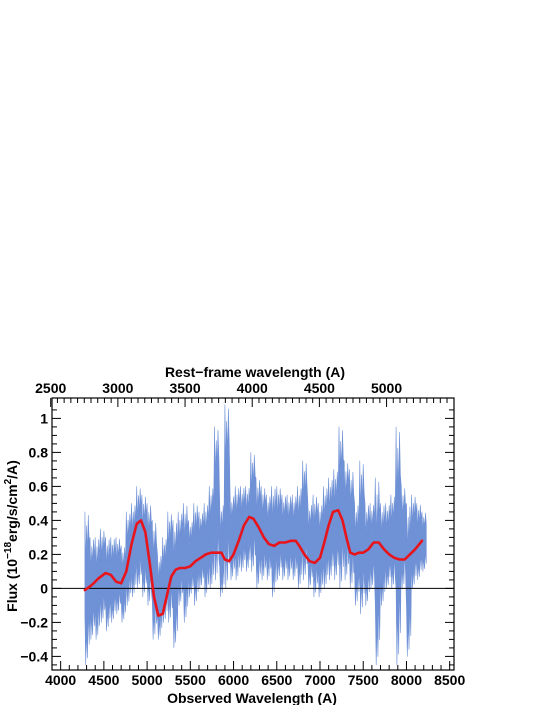 This screenshot has height=705, width=545. I want to click on y-axis-label: Flux (10−18erg/s/cm2/A), so click(11, 536).